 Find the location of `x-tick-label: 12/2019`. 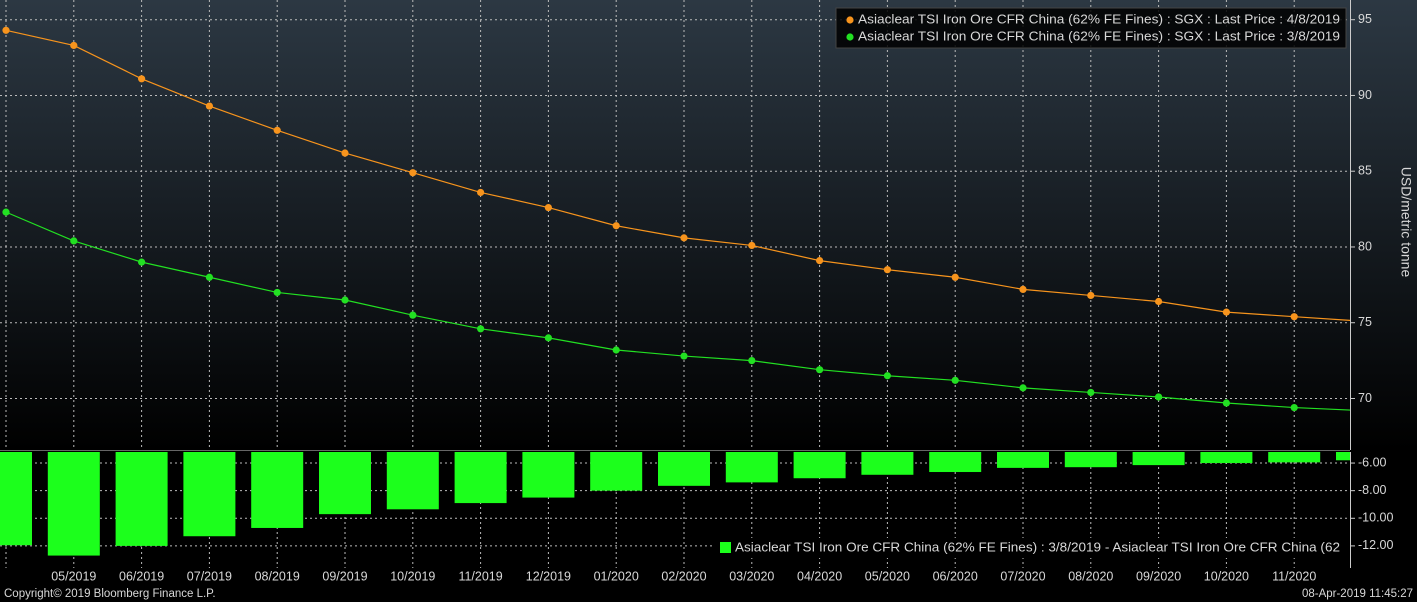

x-tick-label: 12/2019 is located at coordinates (548, 576).